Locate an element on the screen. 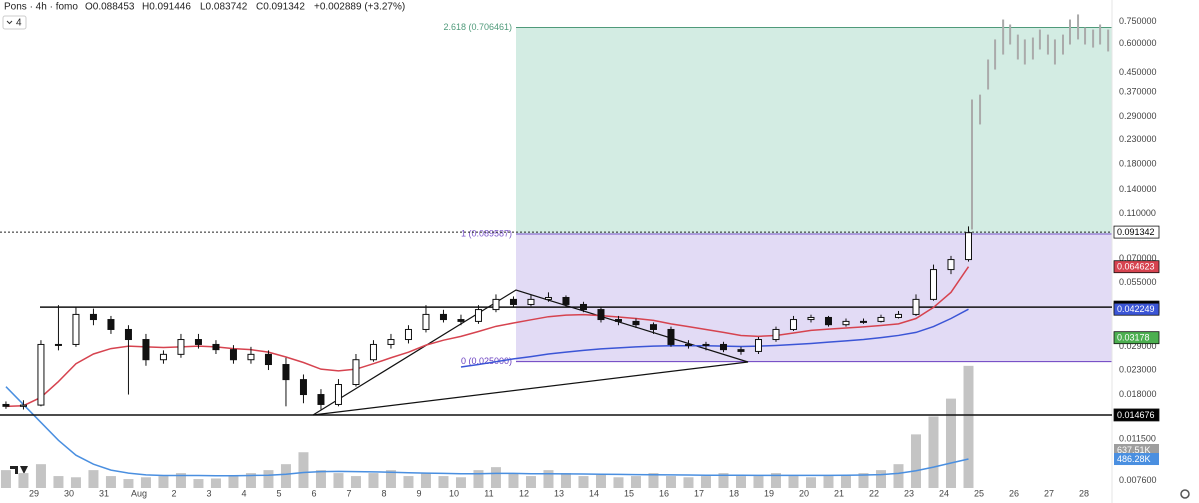  badge-text: 4 is located at coordinates (19, 23).